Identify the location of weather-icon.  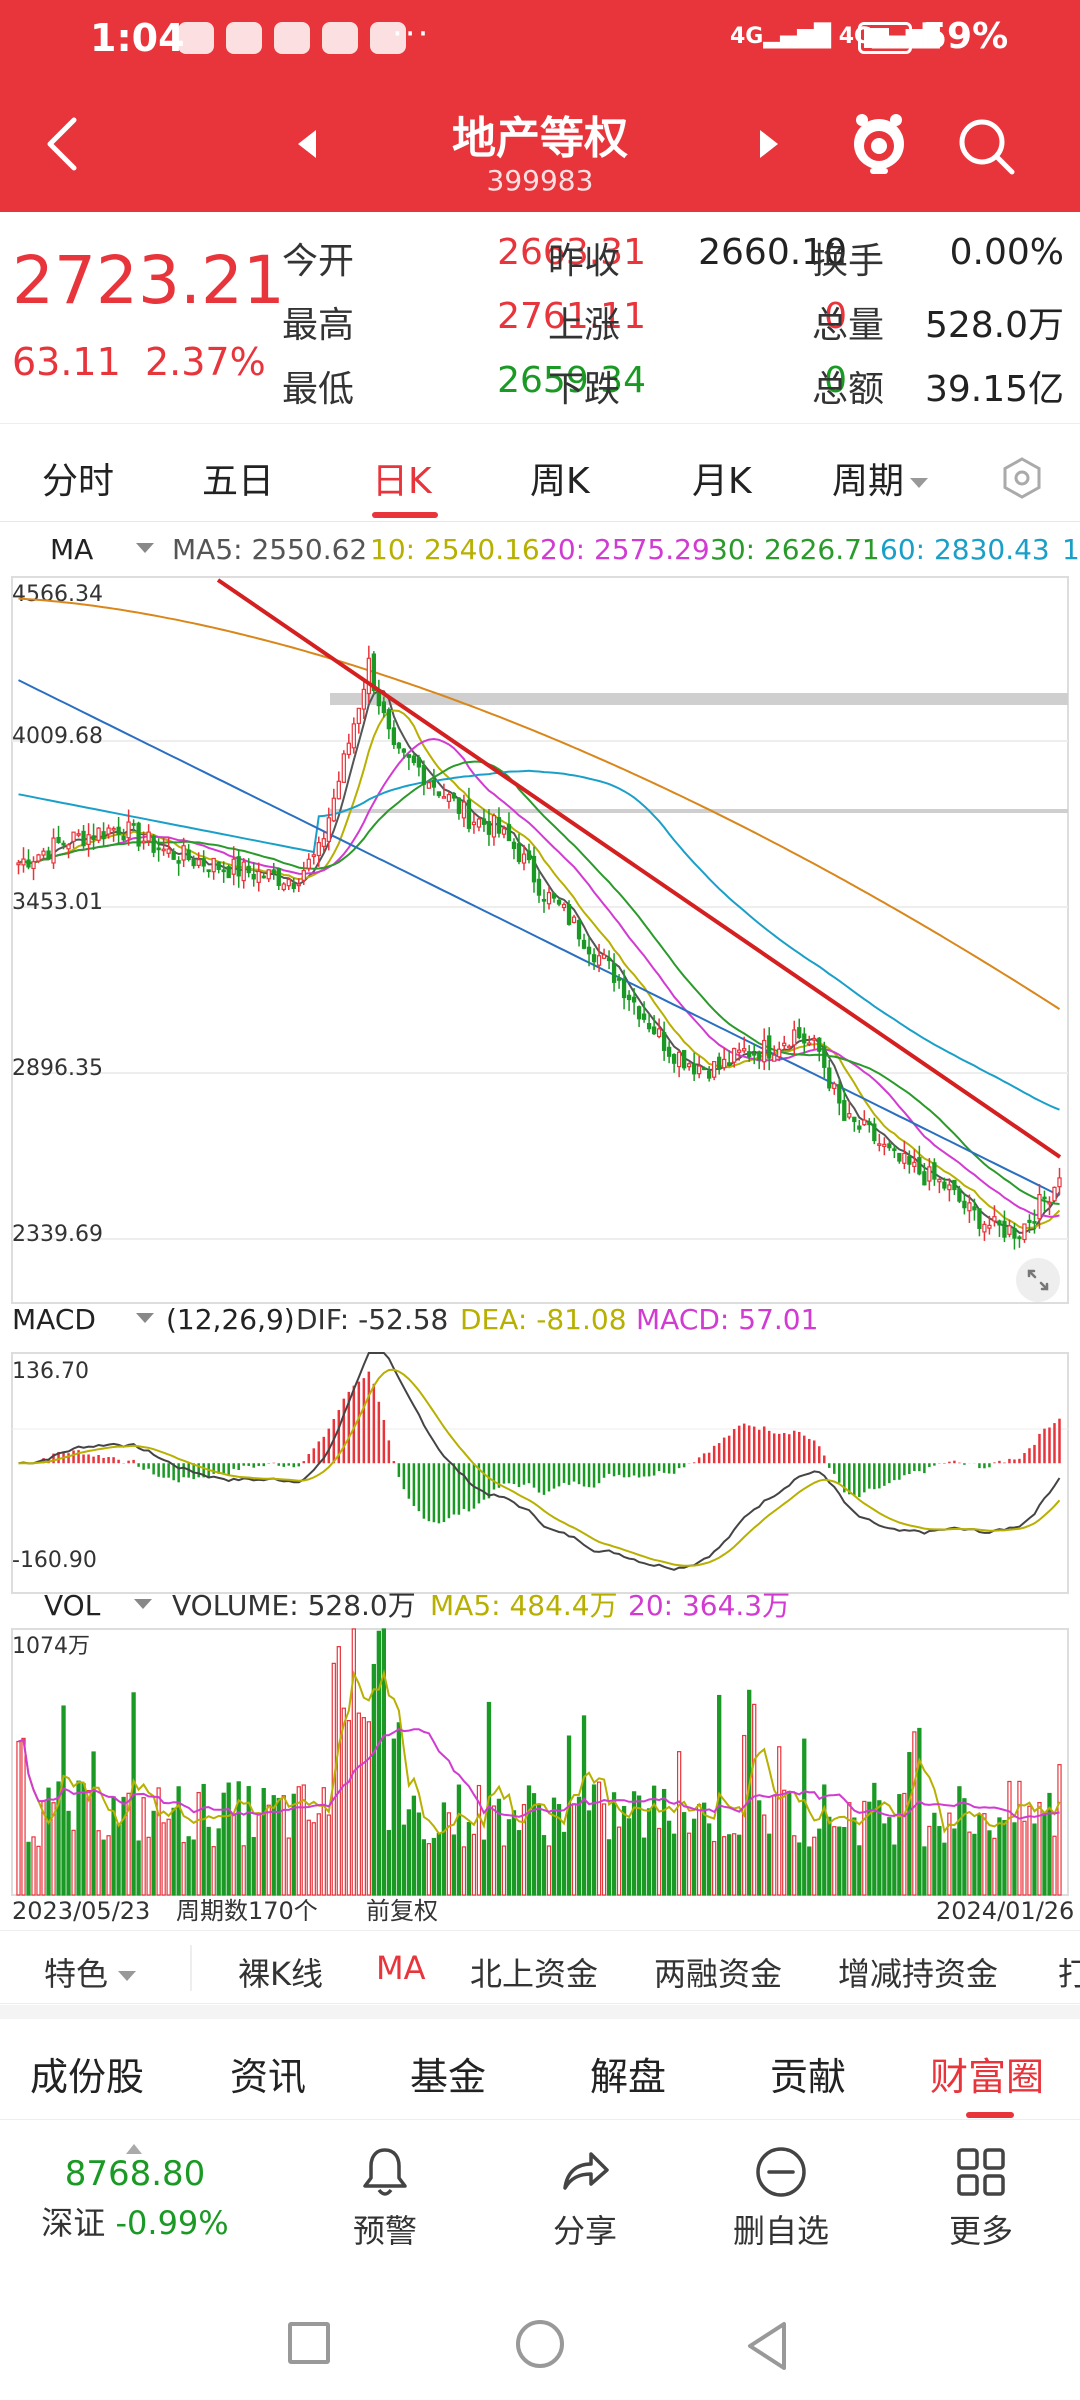
(244, 38).